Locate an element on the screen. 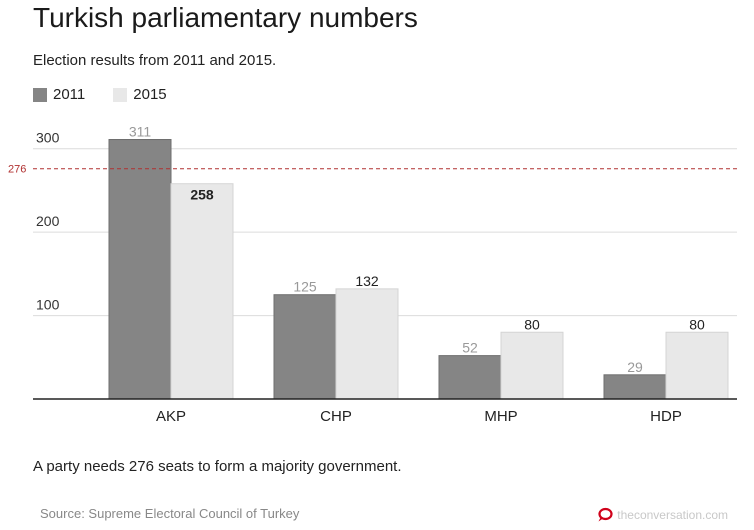 This screenshot has width=754, height=530. bar-mhp-2011 is located at coordinates (470, 377).